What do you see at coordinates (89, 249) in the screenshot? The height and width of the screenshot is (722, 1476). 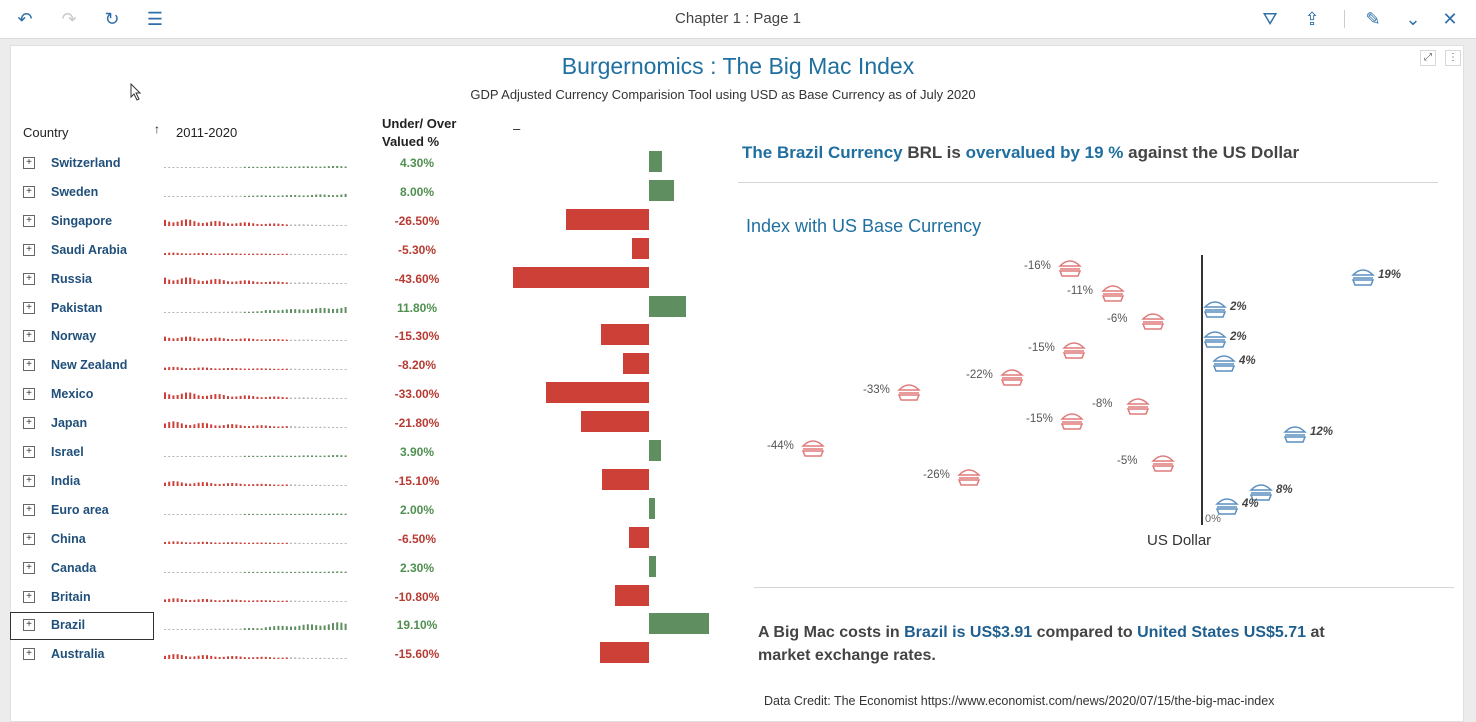 I see `country-name: Saudi Arabia` at bounding box center [89, 249].